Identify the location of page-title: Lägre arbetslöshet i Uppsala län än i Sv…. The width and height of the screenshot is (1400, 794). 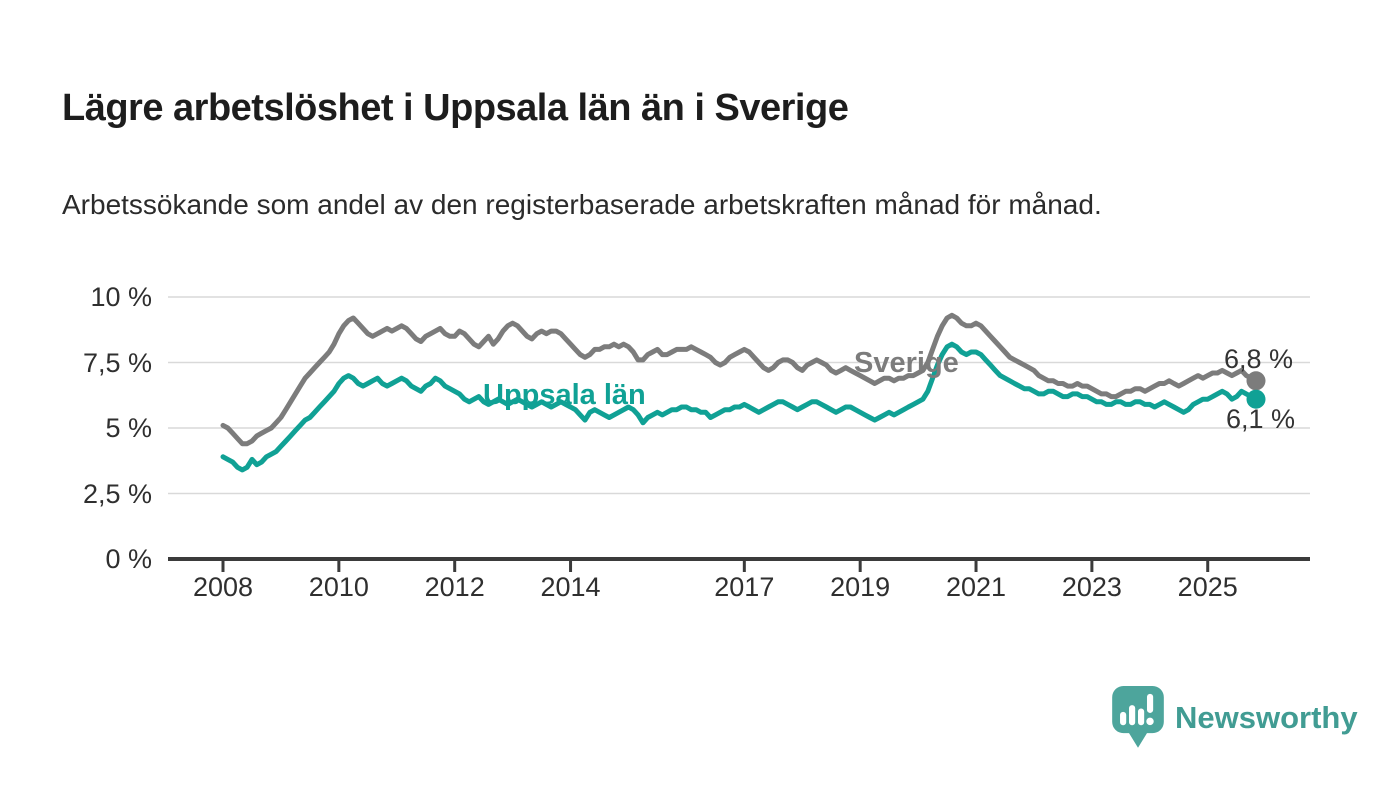
(455, 108).